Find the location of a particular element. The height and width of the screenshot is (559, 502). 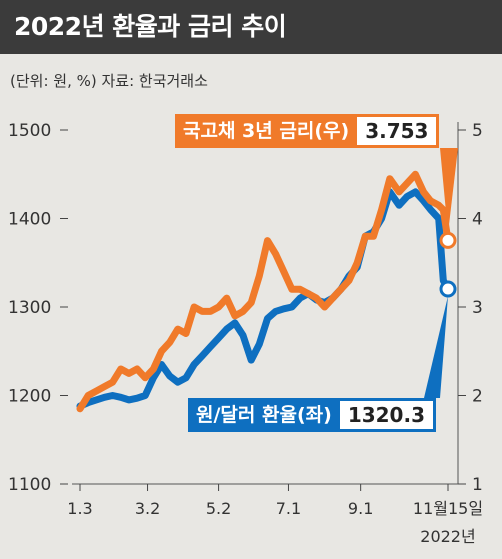

chart-title: 2022년 환율과 금리 추이 is located at coordinates (251, 27).